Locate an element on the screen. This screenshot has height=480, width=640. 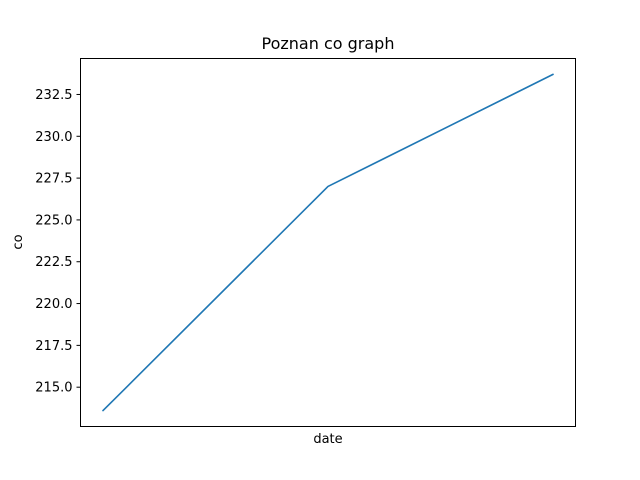
y-tick-label: 232.5 is located at coordinates (53, 95).